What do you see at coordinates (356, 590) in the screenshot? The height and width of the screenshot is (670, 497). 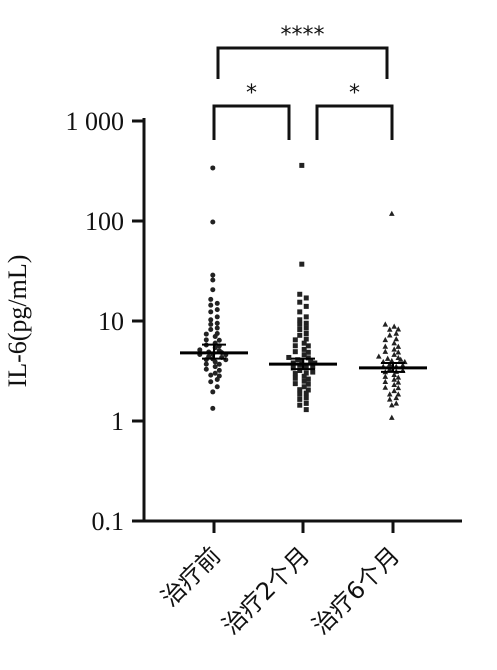 I see `x-tick-label: 治疗6个月` at bounding box center [356, 590].